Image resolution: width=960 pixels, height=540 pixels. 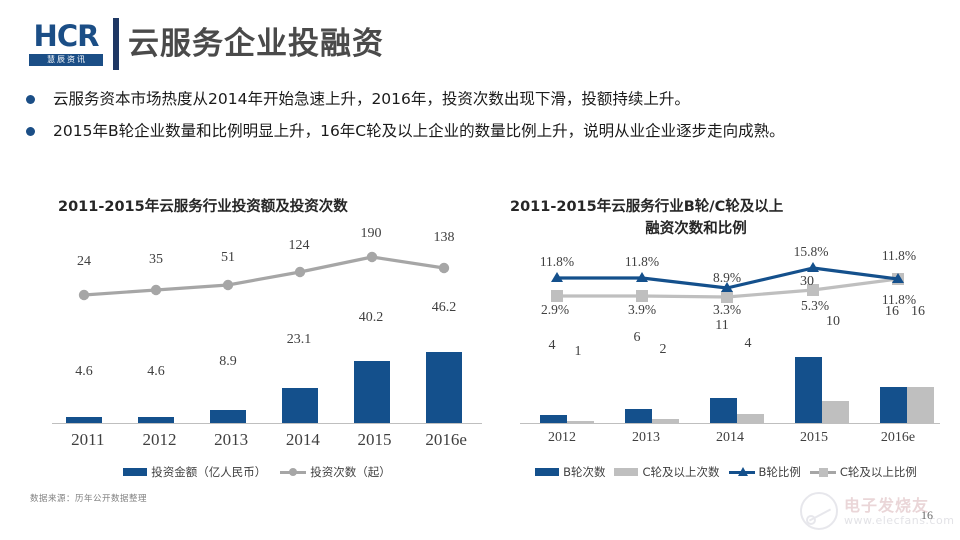 I want to click on bar-b-2016e, so click(x=893, y=405).